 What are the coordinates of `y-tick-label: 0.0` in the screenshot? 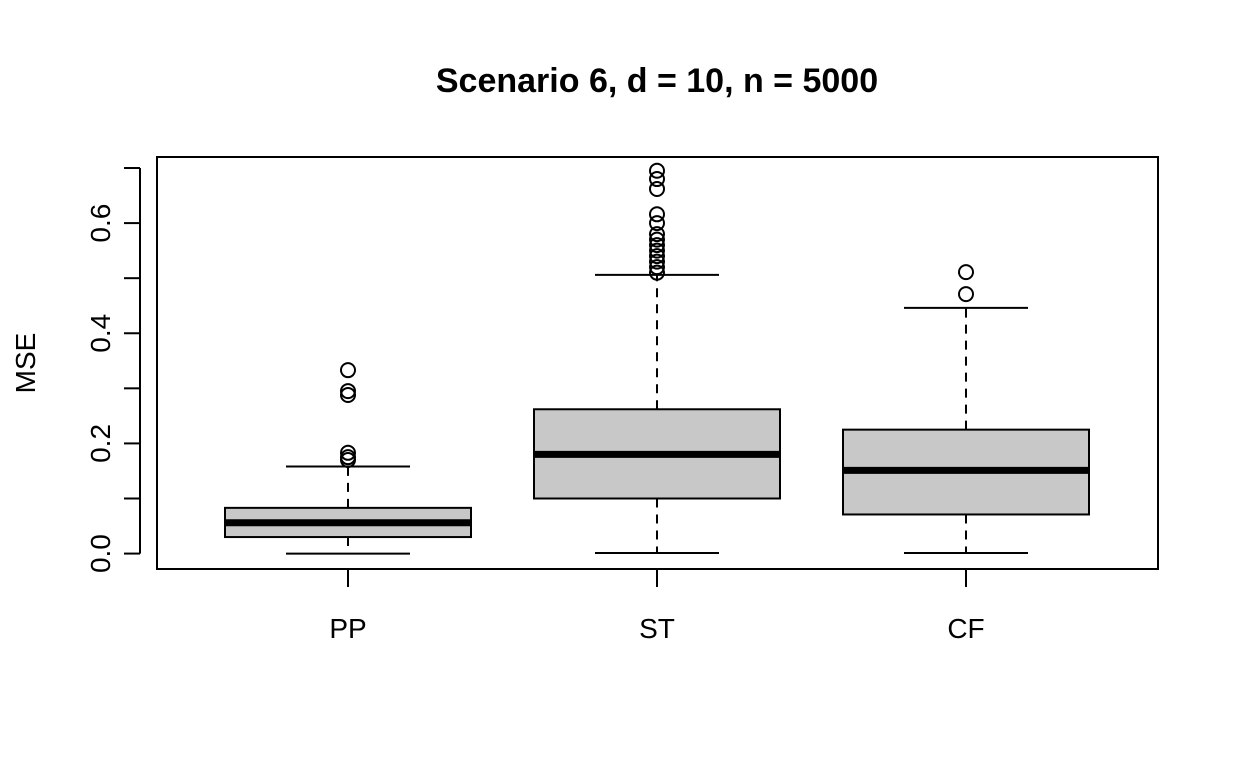 It's located at (100, 553).